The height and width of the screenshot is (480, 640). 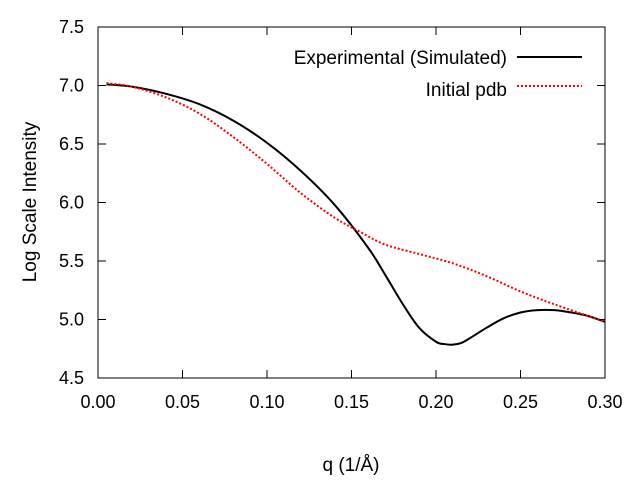 What do you see at coordinates (438, 74) in the screenshot?
I see `legend: Experimental (Simulated) Initial pdb` at bounding box center [438, 74].